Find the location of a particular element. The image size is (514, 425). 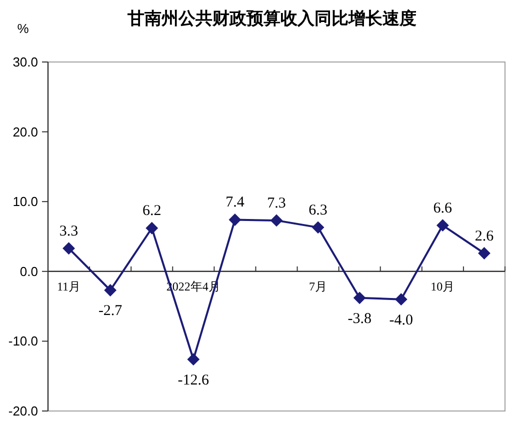

y-tick-label: -20.0 is located at coordinates (23, 411).